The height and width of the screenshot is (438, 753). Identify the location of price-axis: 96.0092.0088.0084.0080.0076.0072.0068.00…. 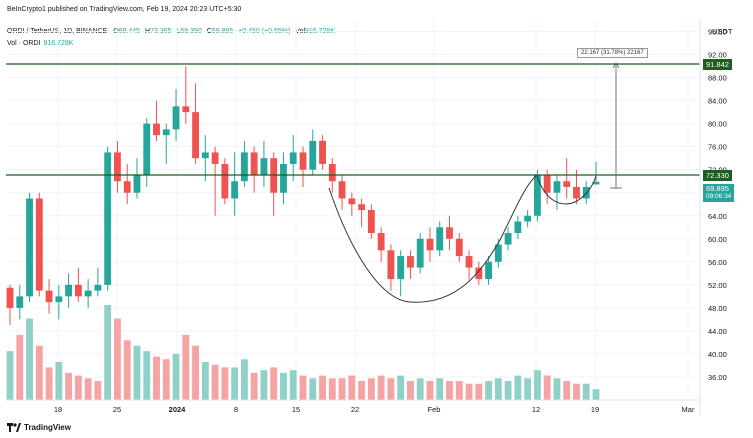
(717, 205).